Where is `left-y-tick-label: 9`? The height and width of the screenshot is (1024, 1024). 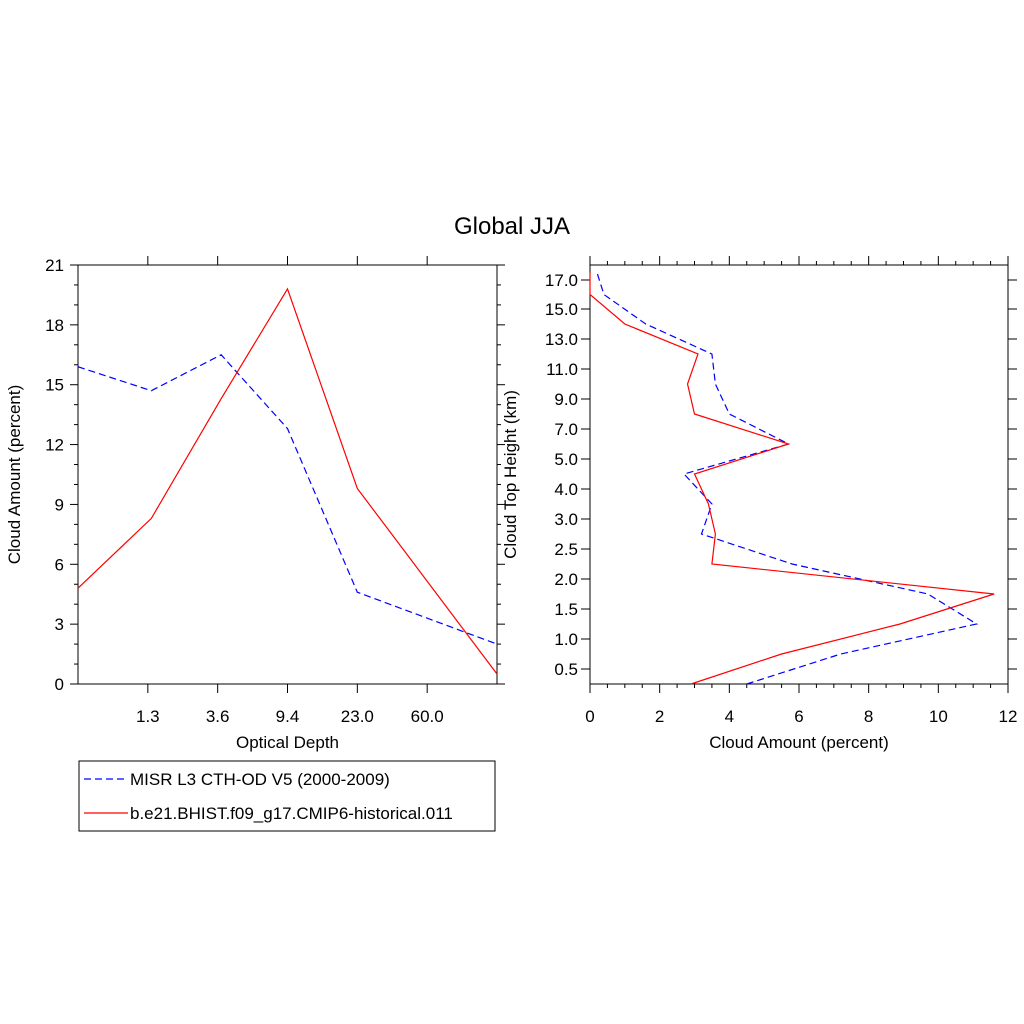
left-y-tick-label: 9 is located at coordinates (59, 504).